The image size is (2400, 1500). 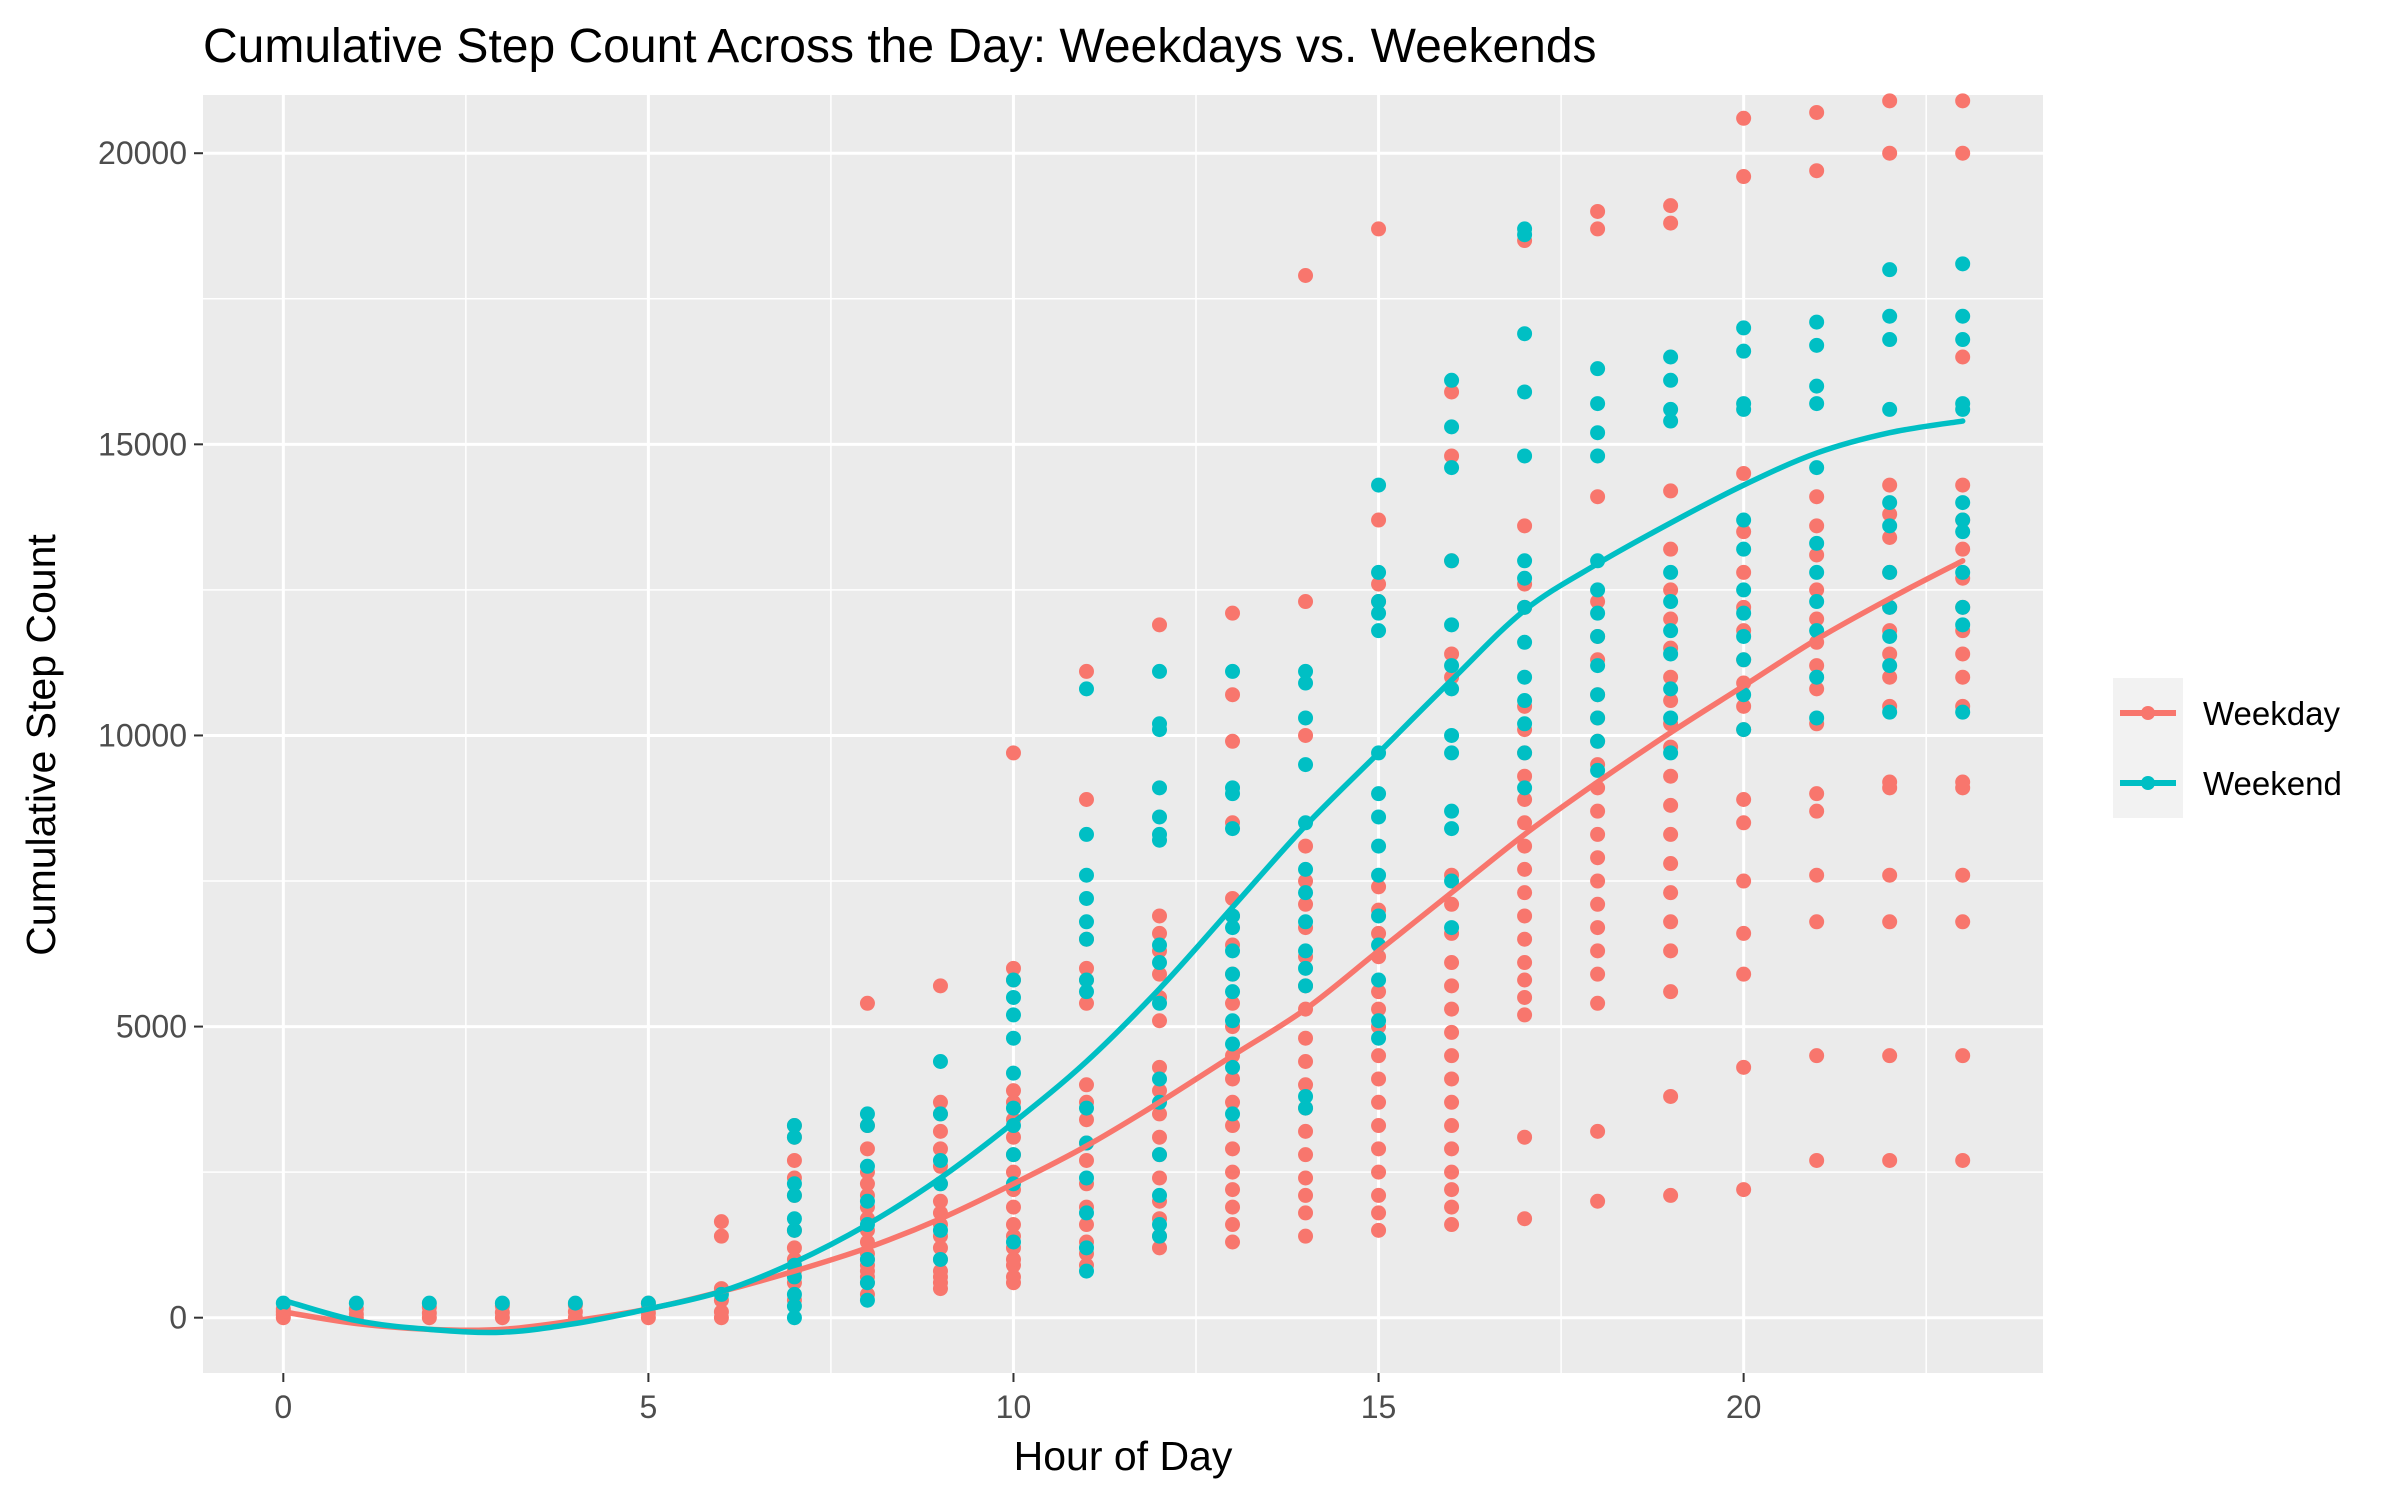 I want to click on y-tick-label: 0, so click(x=178, y=1318).